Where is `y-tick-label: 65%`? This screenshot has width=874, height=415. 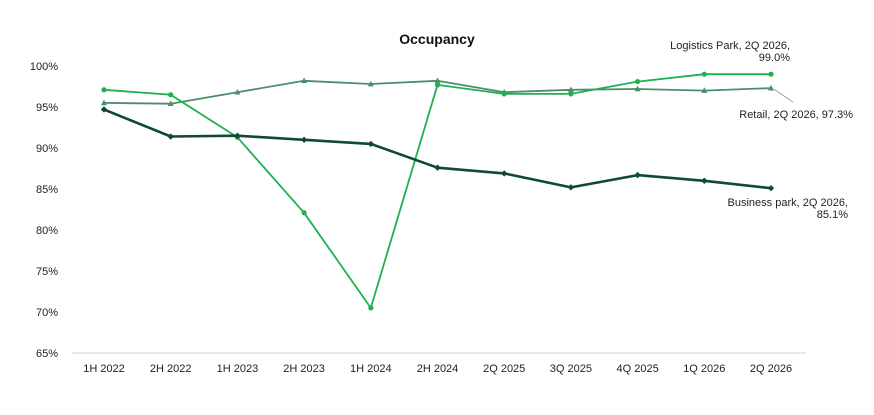 y-tick-label: 65% is located at coordinates (47, 354).